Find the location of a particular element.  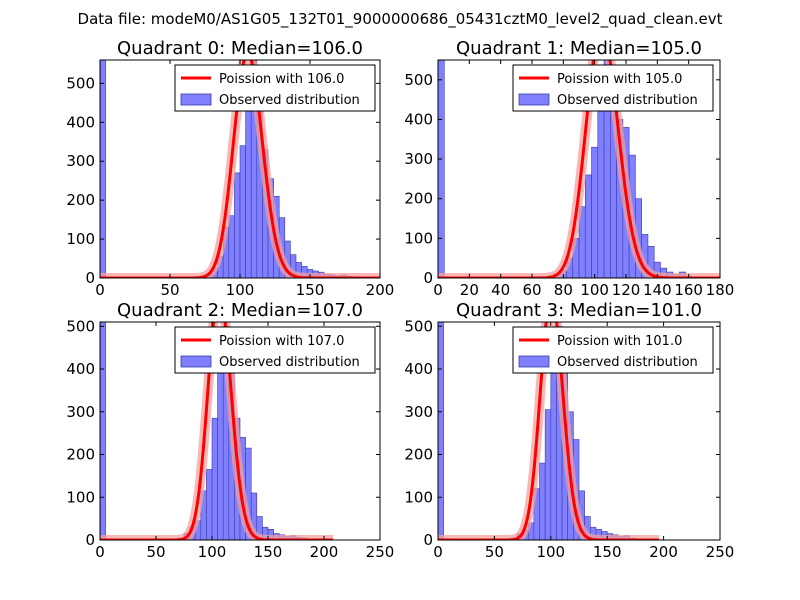

x-tick-label: 160 is located at coordinates (688, 290).